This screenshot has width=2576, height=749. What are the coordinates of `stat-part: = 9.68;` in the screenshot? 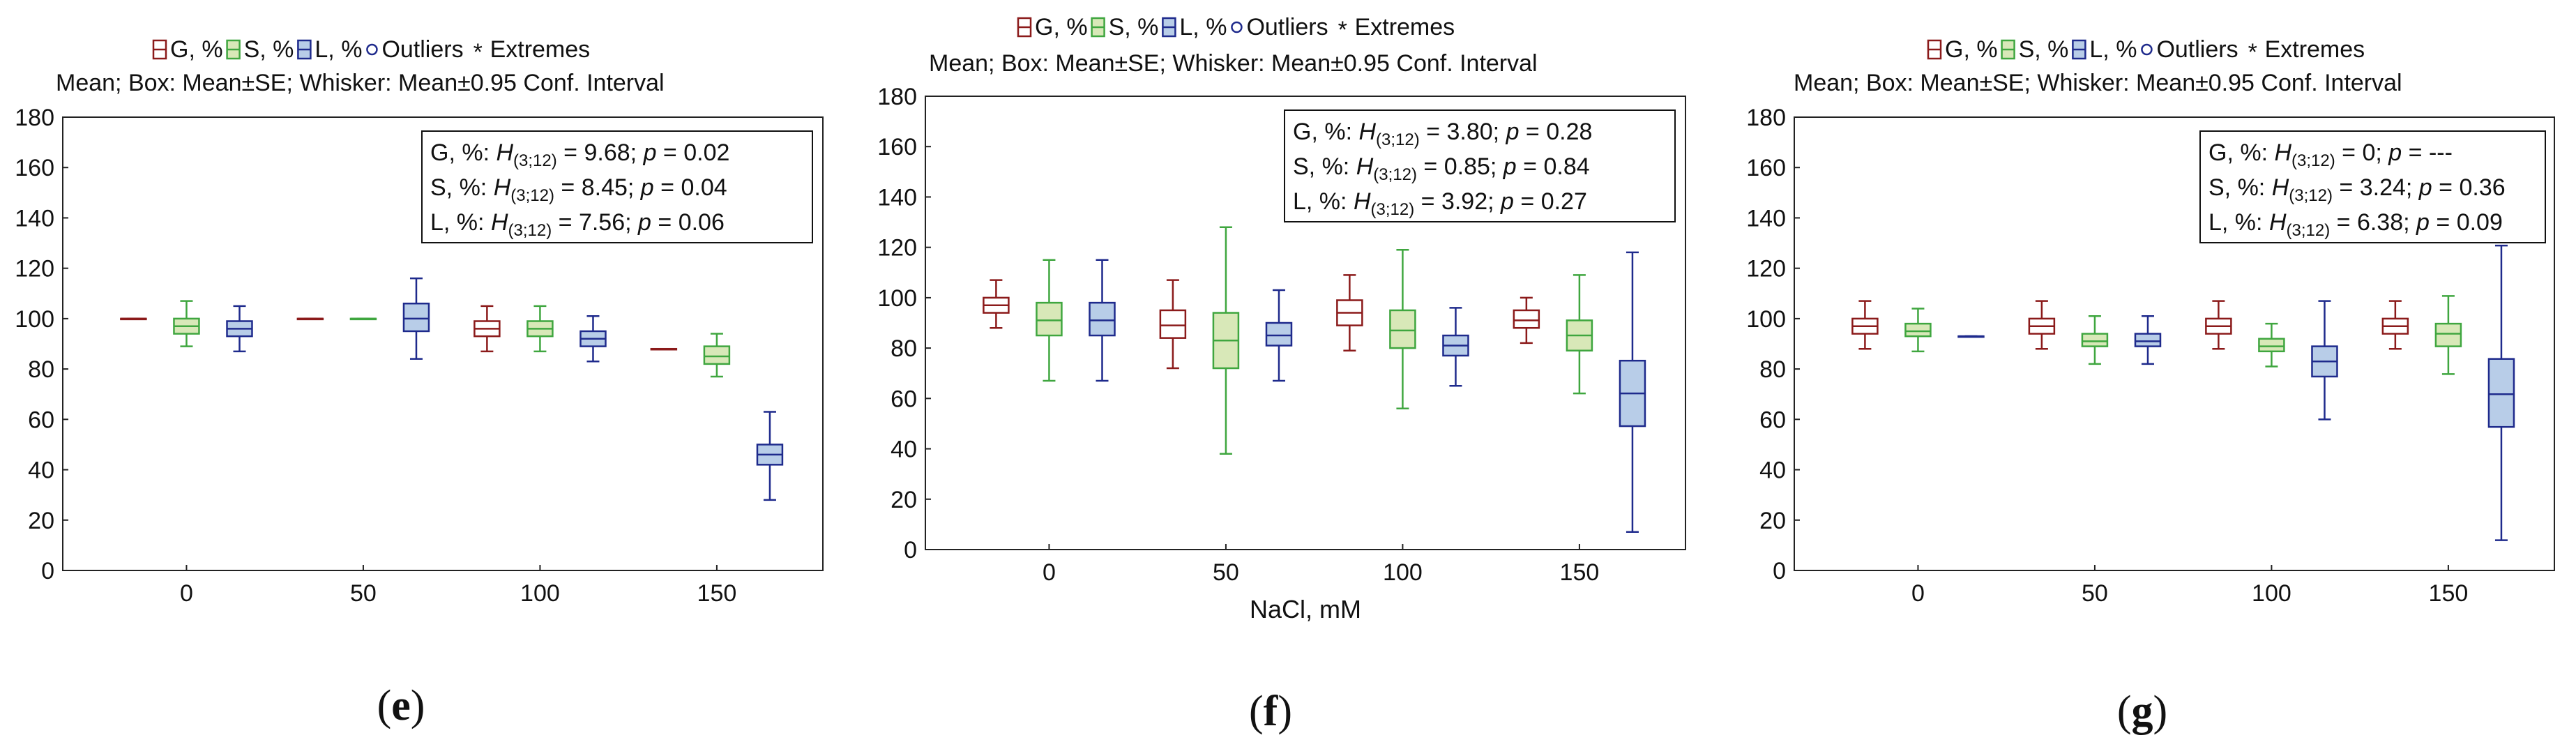 It's located at (600, 153).